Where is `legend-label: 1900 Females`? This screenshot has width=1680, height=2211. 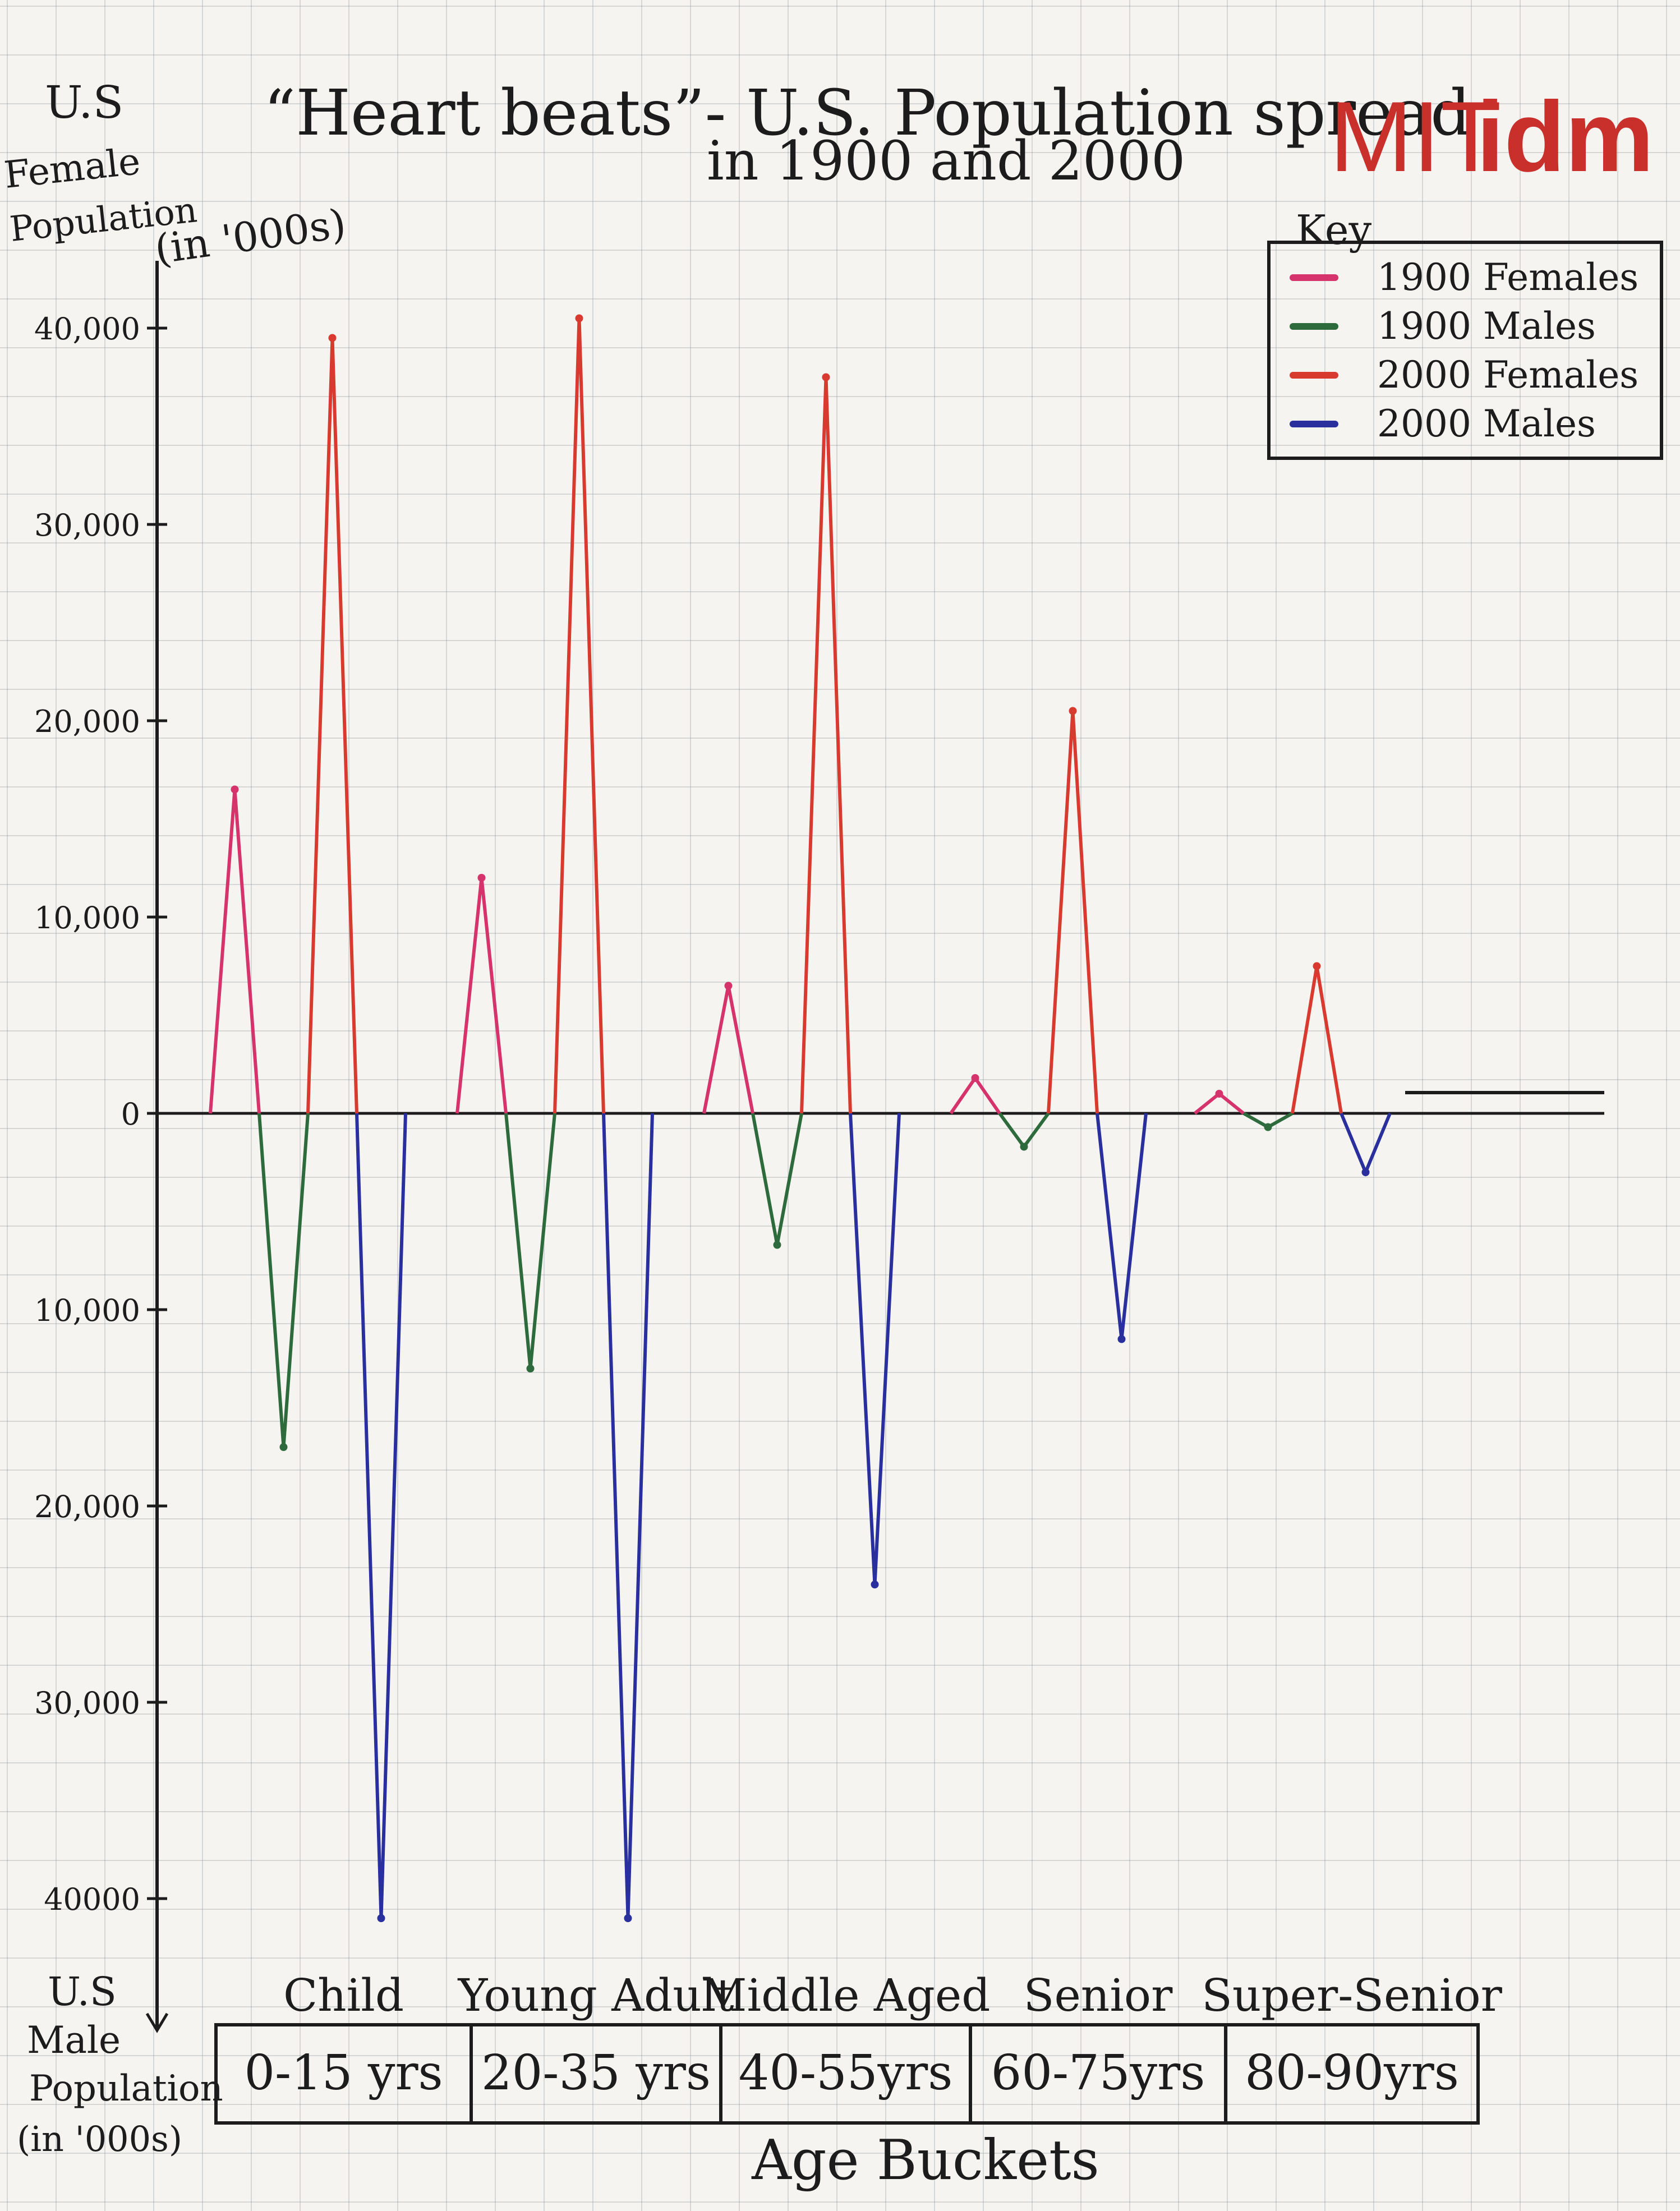 legend-label: 1900 Females is located at coordinates (1508, 277).